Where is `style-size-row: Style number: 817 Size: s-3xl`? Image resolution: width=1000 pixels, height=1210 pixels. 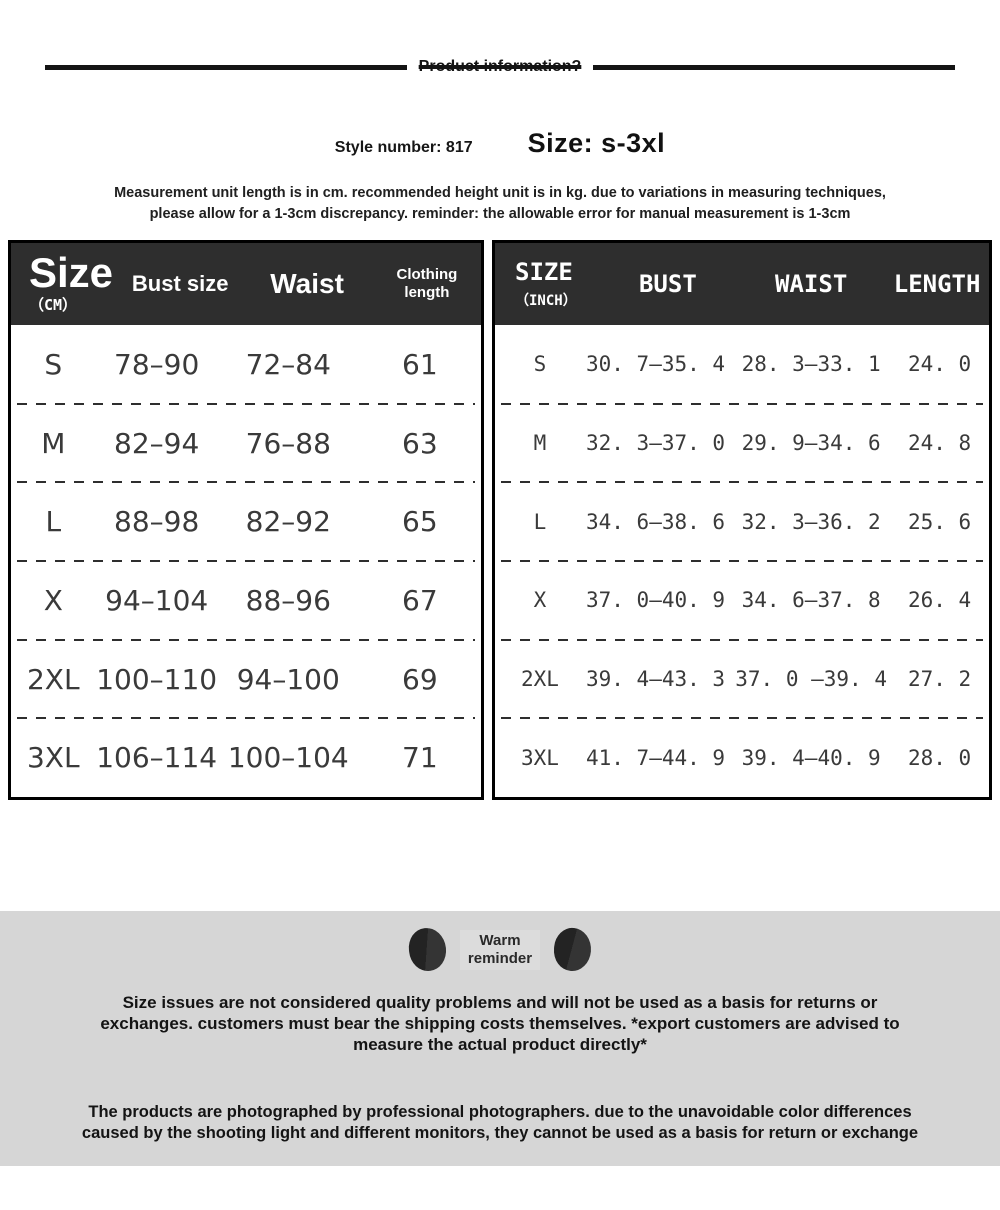
style-size-row: Style number: 817 Size: s-3xl is located at coordinates (500, 143).